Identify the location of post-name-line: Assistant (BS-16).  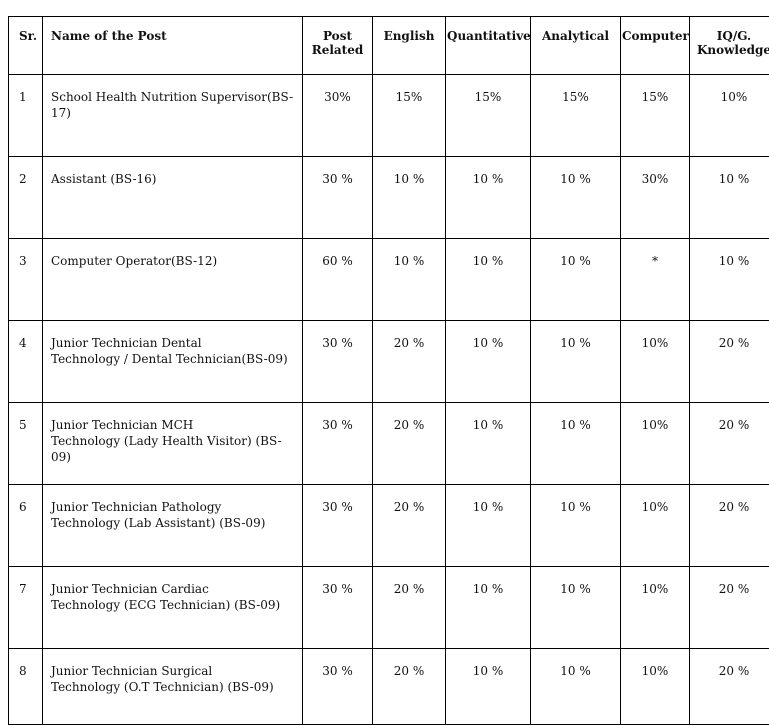
(104, 179).